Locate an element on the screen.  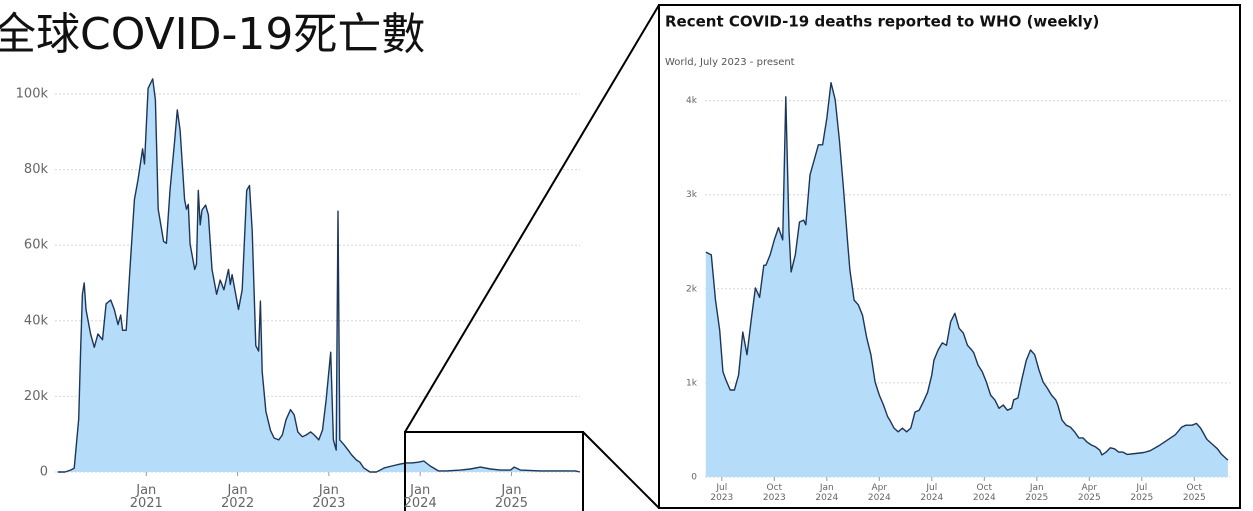
y-tick-label: 60k is located at coordinates (36, 245).